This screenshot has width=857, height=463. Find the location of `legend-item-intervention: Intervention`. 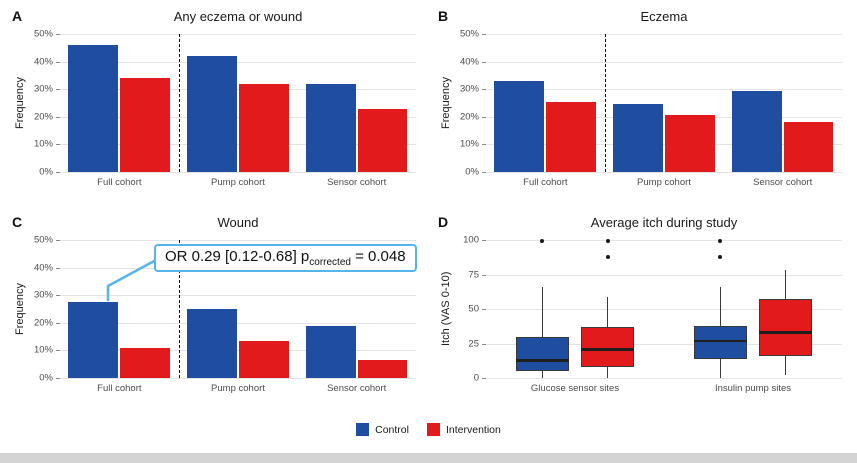

legend-item-intervention: Intervention is located at coordinates (463, 429).